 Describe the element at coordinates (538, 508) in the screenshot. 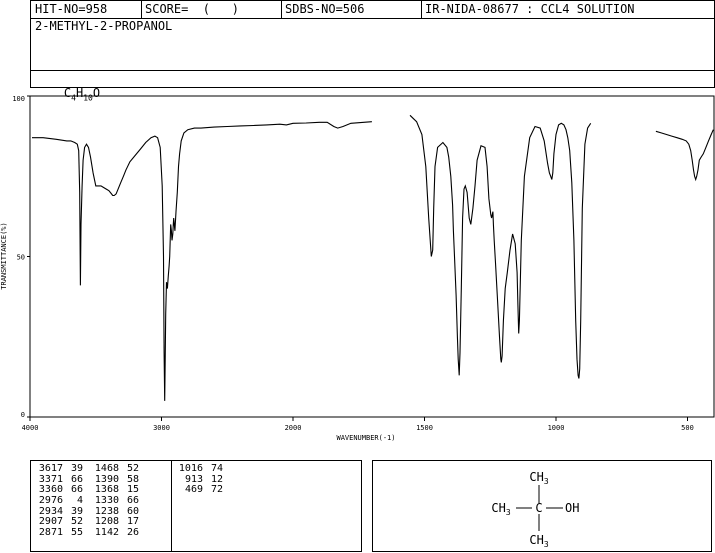

I see `central-carbon: C` at that location.